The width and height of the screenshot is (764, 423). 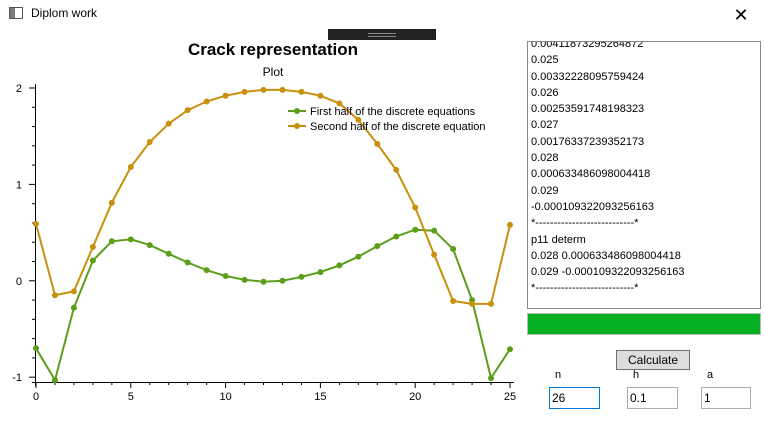 What do you see at coordinates (558, 375) in the screenshot?
I see `n-label: n` at bounding box center [558, 375].